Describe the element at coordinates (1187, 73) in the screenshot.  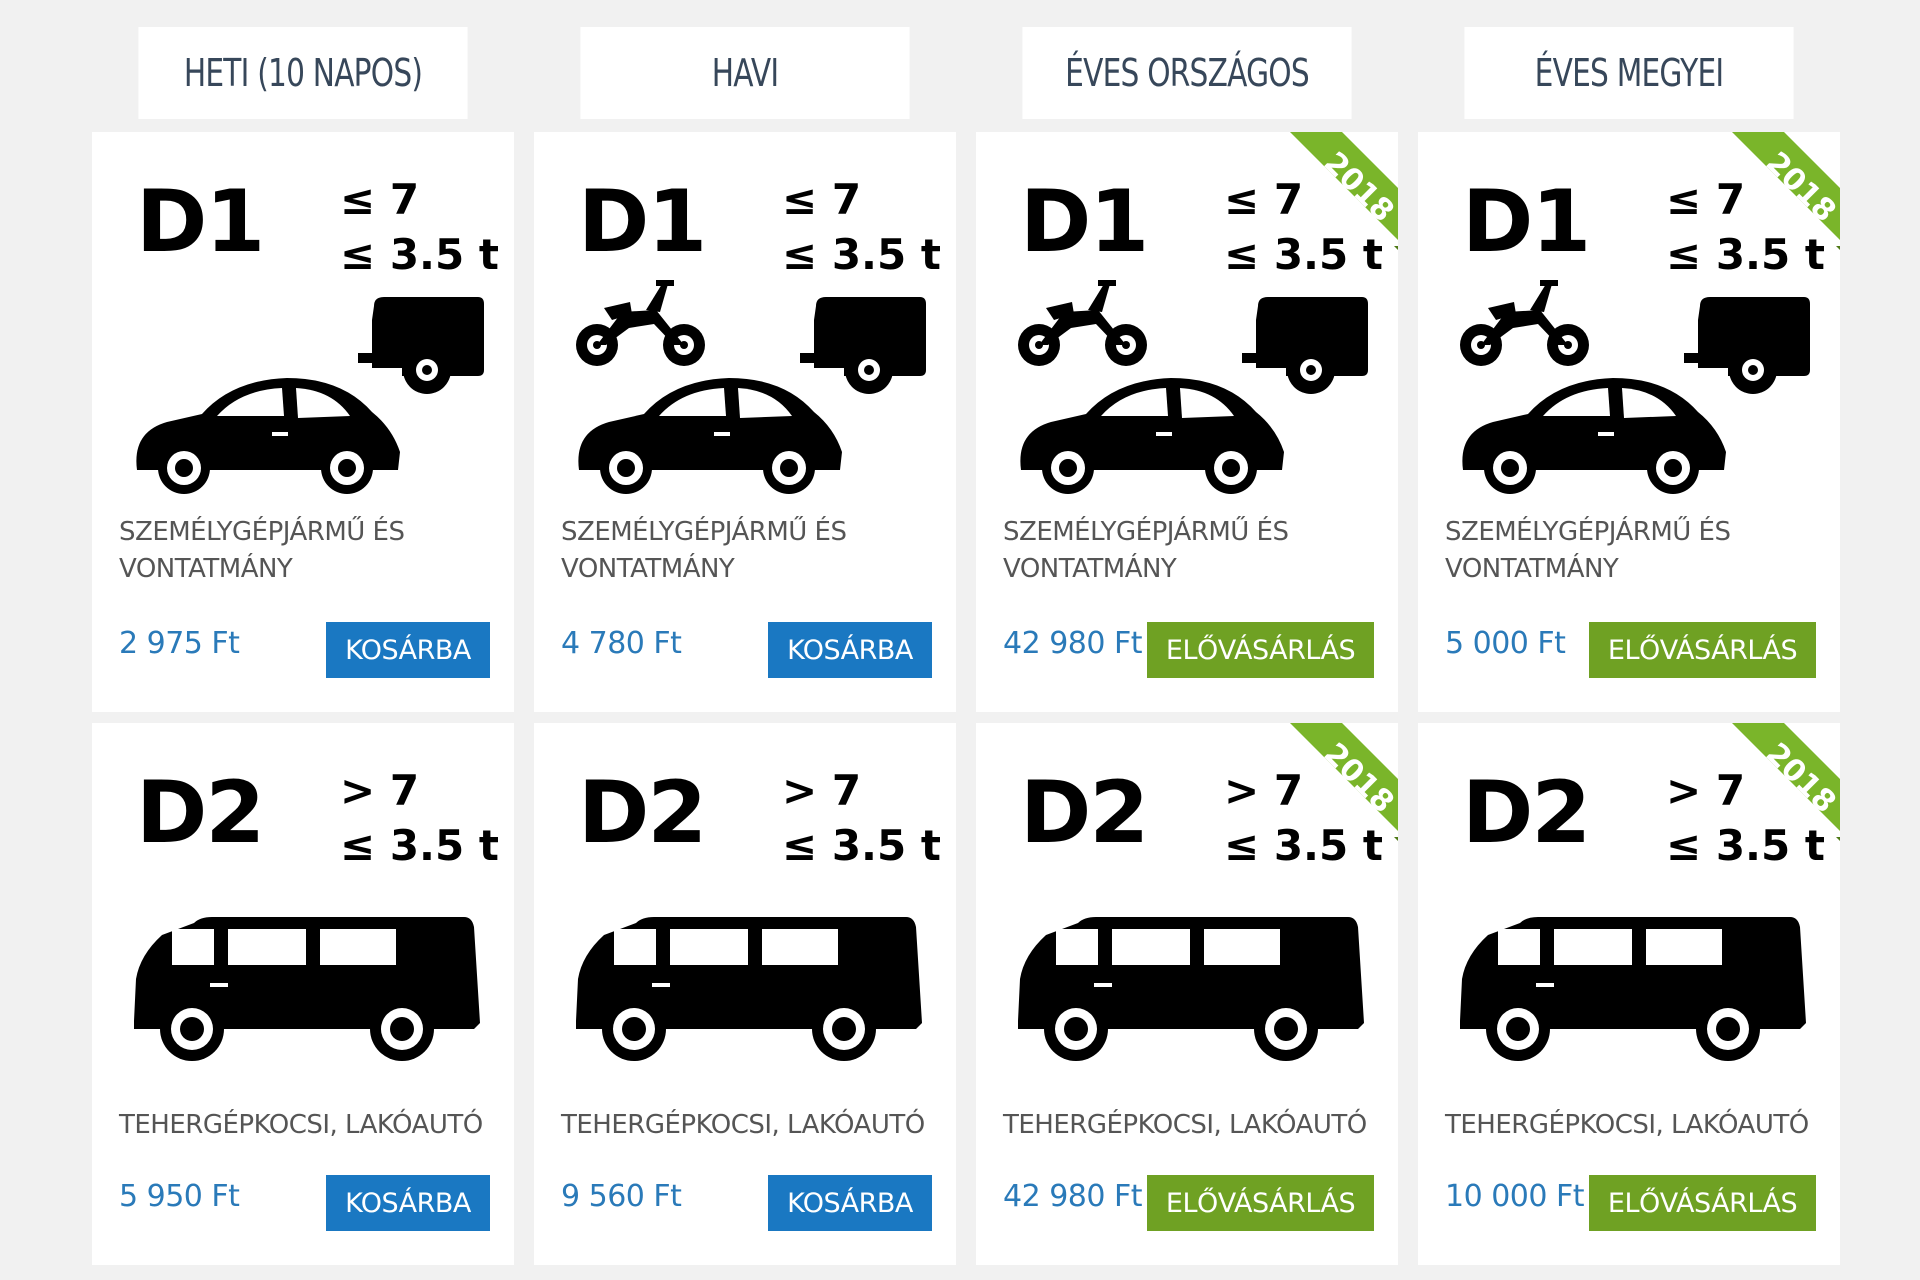
I see `column-header-yearly-national: ÉVES ORSZÁGOS` at that location.